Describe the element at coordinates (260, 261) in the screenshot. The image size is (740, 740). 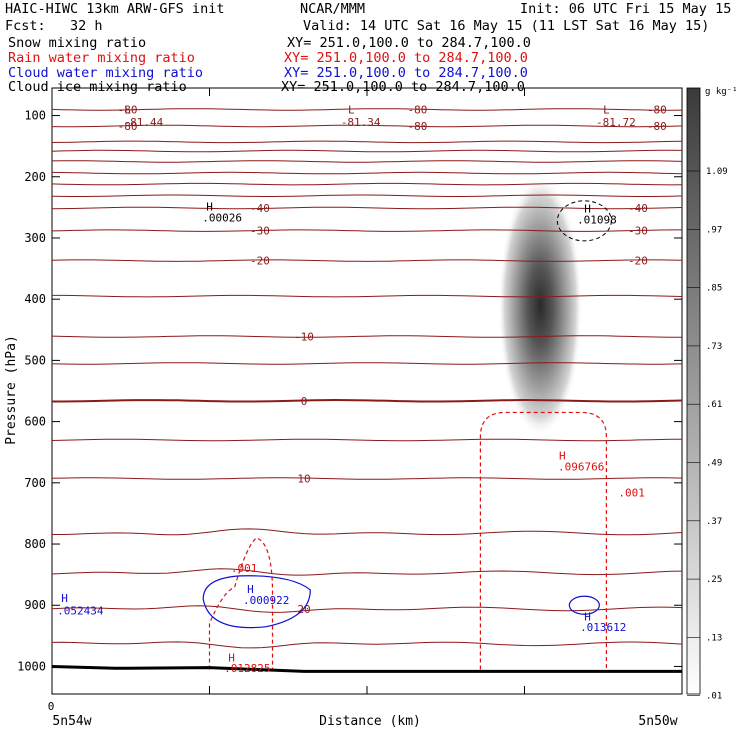
I see `temperature-label: -20` at that location.